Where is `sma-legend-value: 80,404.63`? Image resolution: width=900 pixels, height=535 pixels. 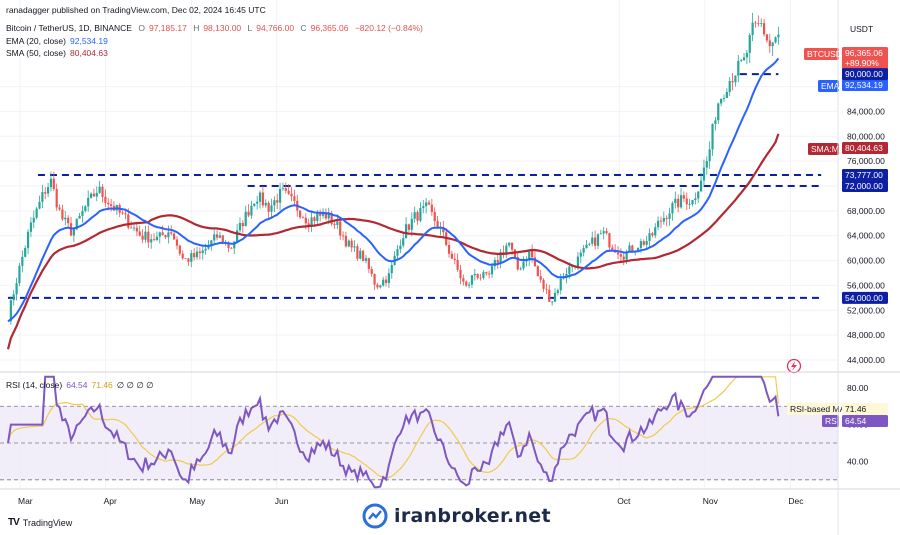 sma-legend-value: 80,404.63 is located at coordinates (89, 53).